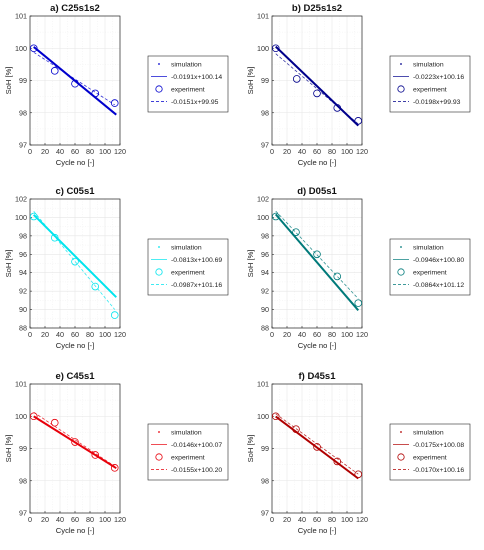 This screenshot has height=550, width=484. Describe the element at coordinates (438, 260) in the screenshot. I see `legend-label: -0.0946x+100.80` at that location.